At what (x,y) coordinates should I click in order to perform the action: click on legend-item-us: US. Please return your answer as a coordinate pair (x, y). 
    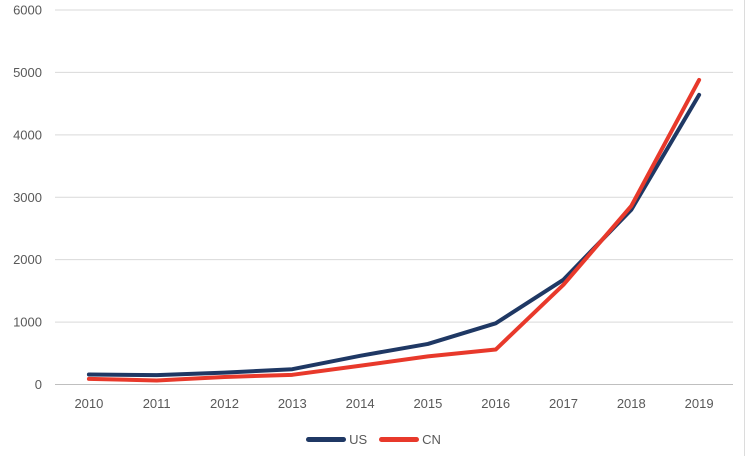
    Looking at the image, I should click on (336, 439).